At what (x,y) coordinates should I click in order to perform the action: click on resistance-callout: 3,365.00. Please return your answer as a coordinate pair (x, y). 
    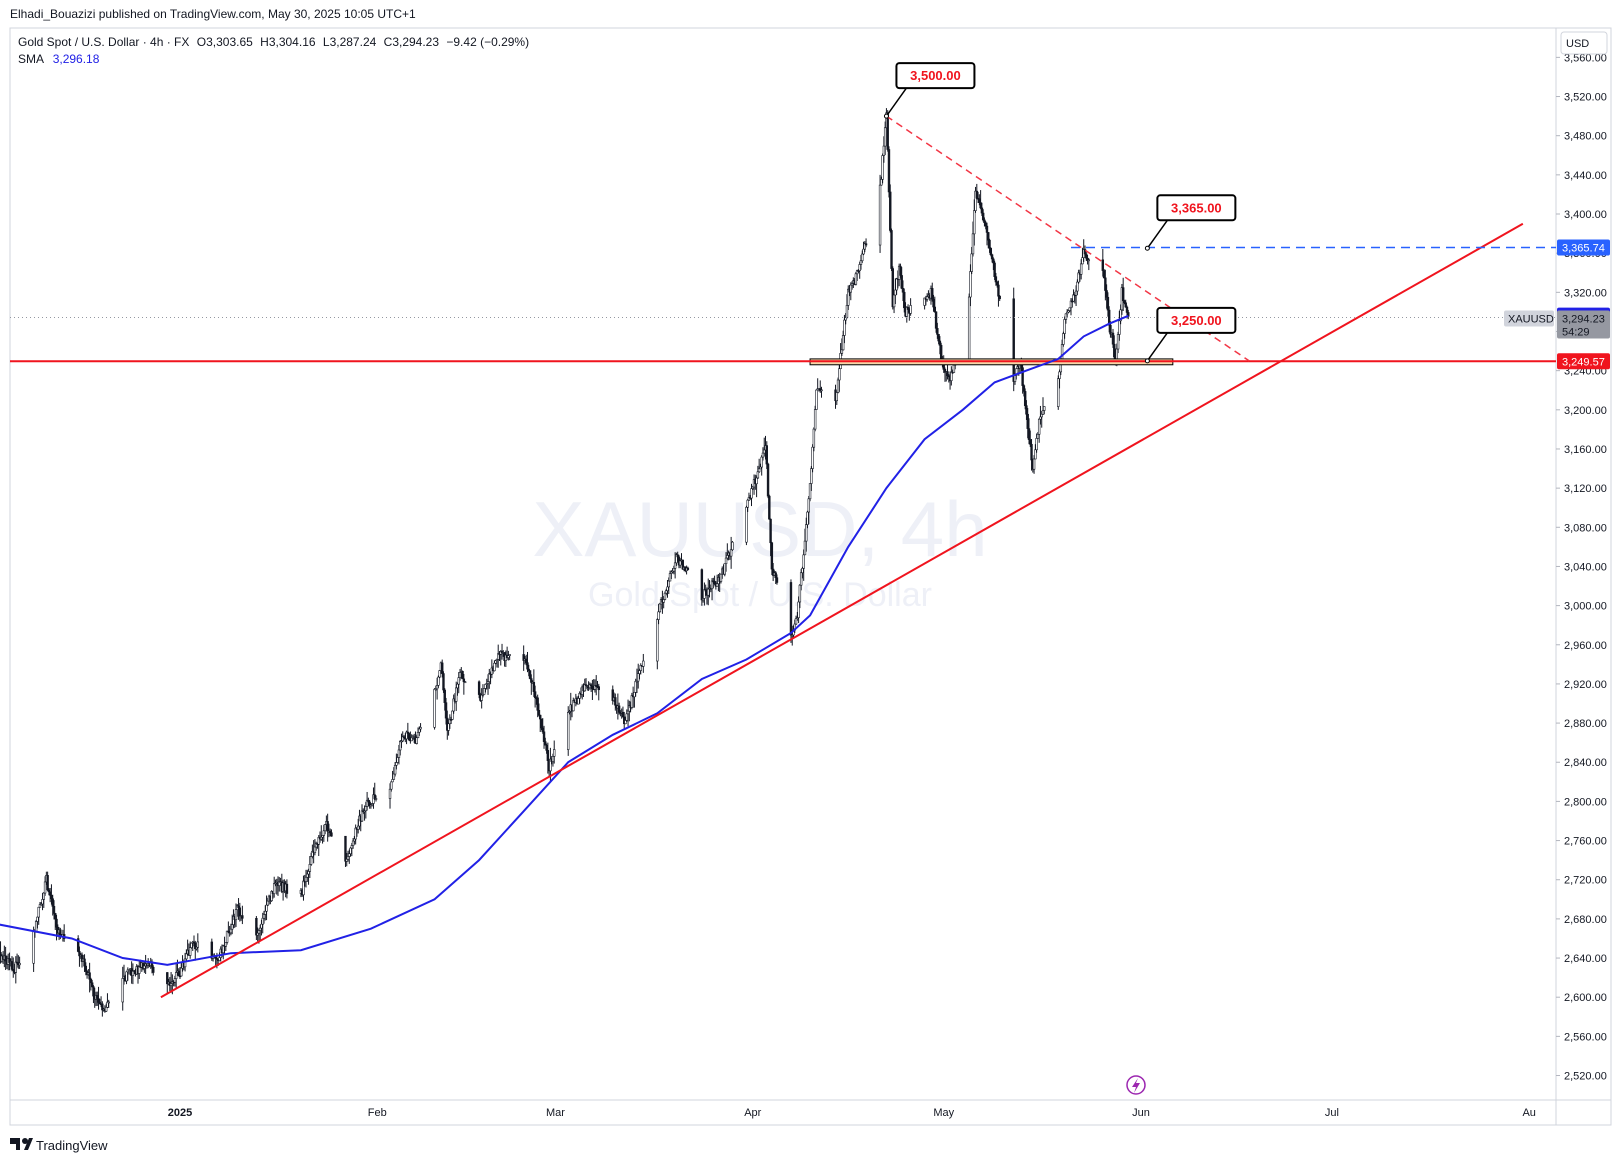
    Looking at the image, I should click on (1190, 222).